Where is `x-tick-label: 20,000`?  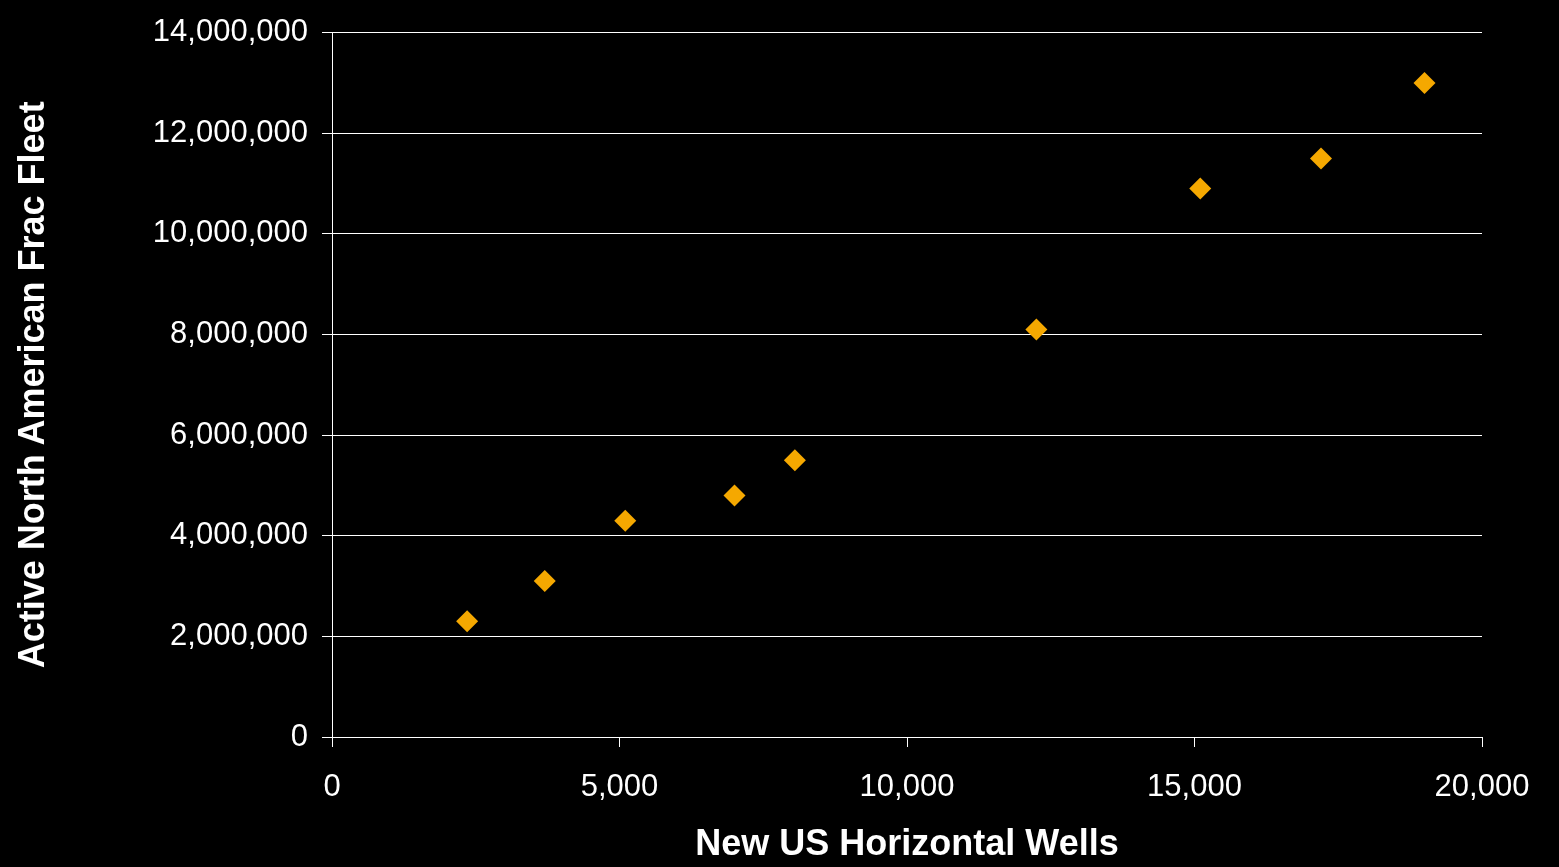 x-tick-label: 20,000 is located at coordinates (1482, 786).